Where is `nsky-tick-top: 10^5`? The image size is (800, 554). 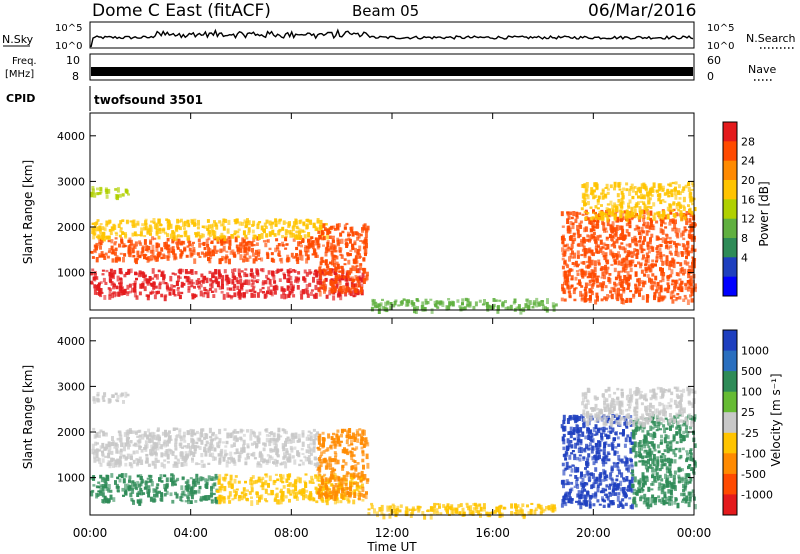 nsky-tick-top: 10^5 is located at coordinates (68, 28).